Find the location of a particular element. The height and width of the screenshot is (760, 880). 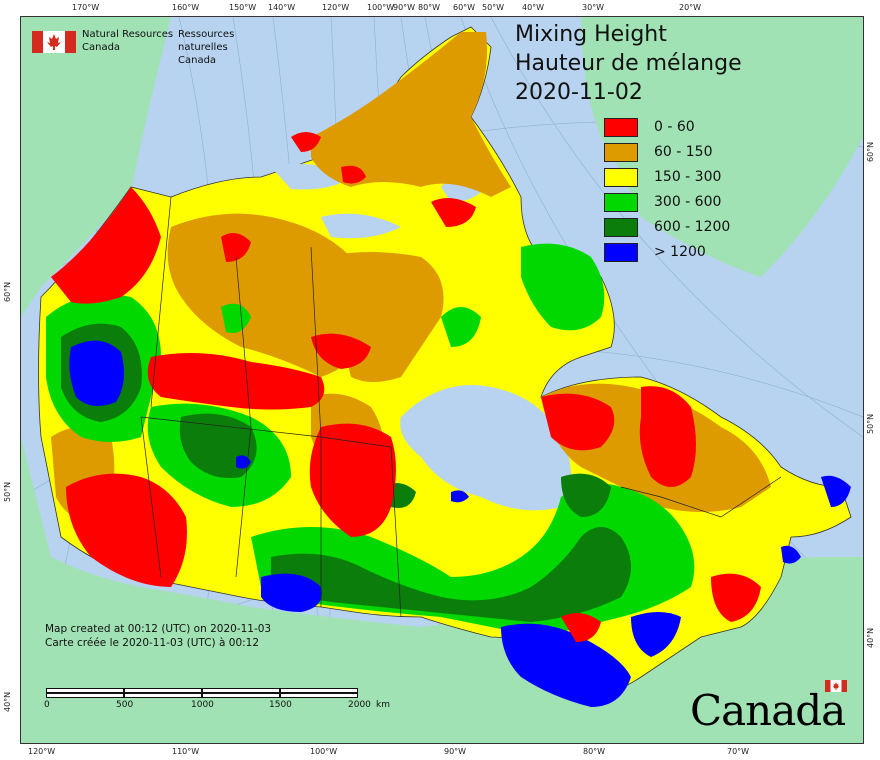

scale-unit: km is located at coordinates (383, 705).